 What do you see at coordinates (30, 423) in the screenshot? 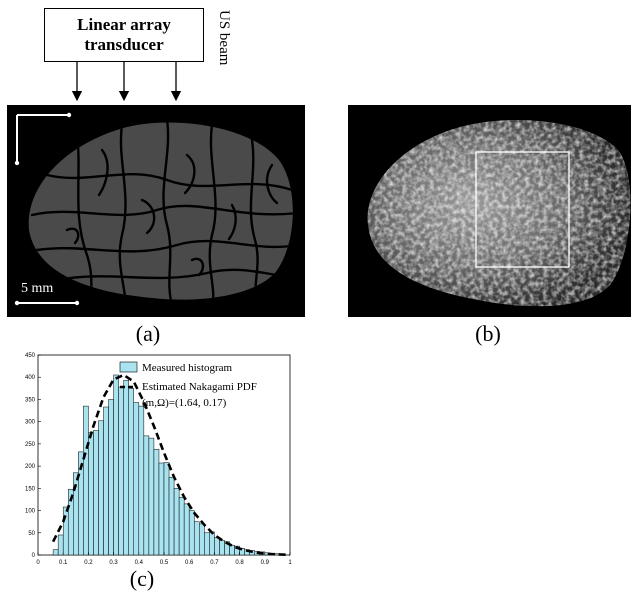
I see `y-tick-label: 300` at bounding box center [30, 423].